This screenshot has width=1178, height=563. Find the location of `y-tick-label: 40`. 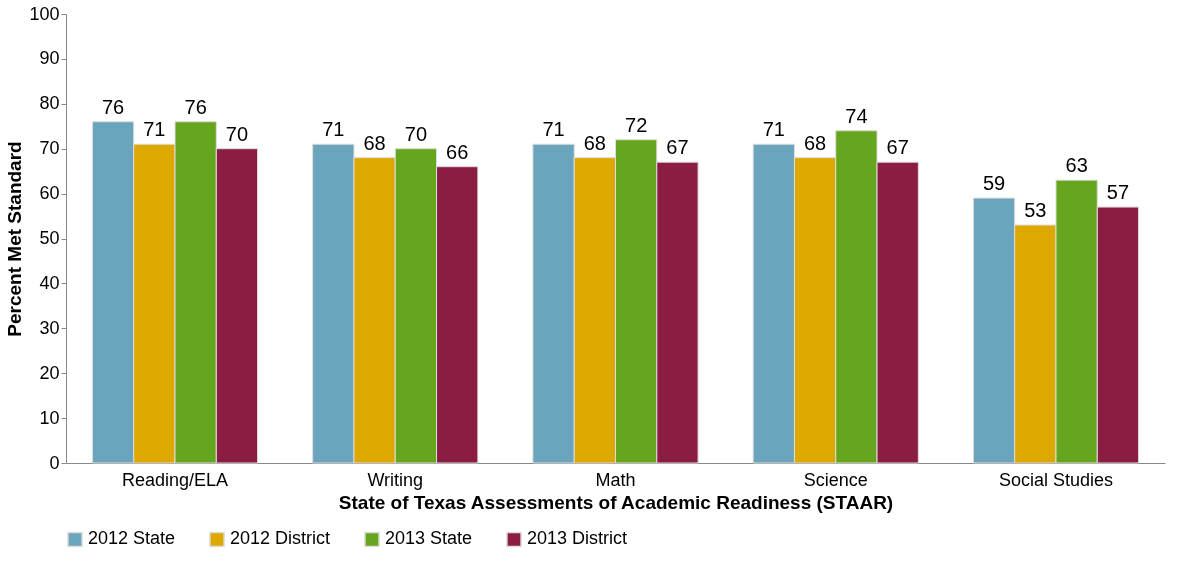

y-tick-label: 40 is located at coordinates (49, 282).